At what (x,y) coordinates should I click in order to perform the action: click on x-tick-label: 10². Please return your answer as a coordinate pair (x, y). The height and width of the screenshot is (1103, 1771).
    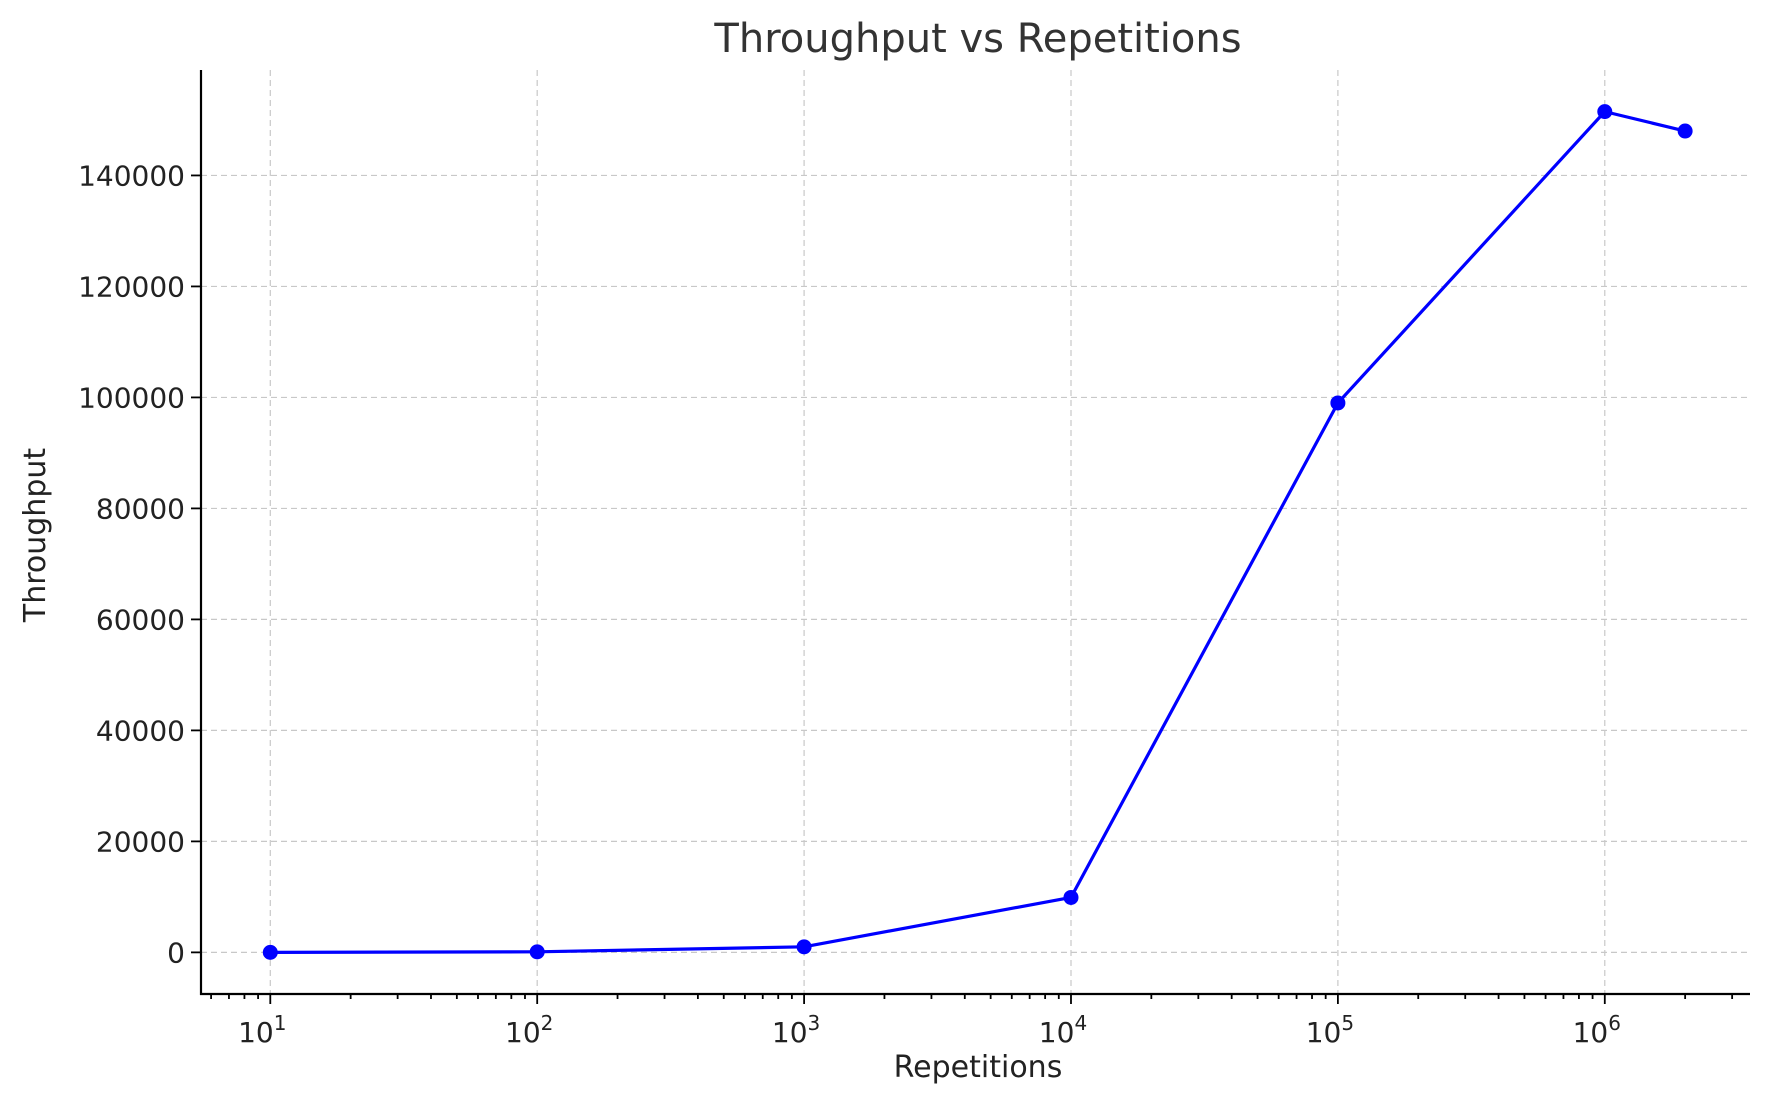
    Looking at the image, I should click on (529, 1030).